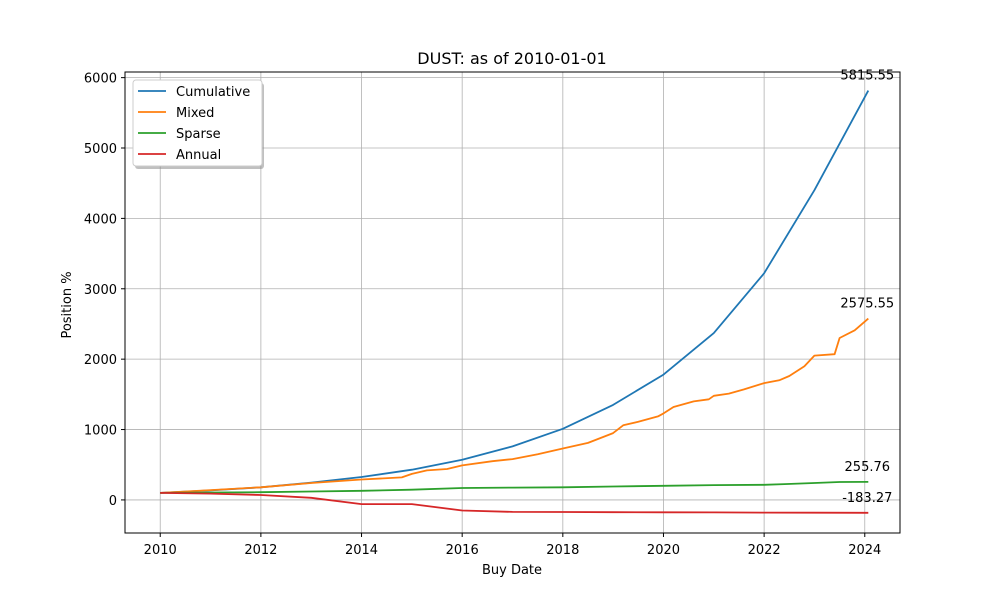 The width and height of the screenshot is (1000, 600). I want to click on y-tick-label: 4000, so click(100, 219).